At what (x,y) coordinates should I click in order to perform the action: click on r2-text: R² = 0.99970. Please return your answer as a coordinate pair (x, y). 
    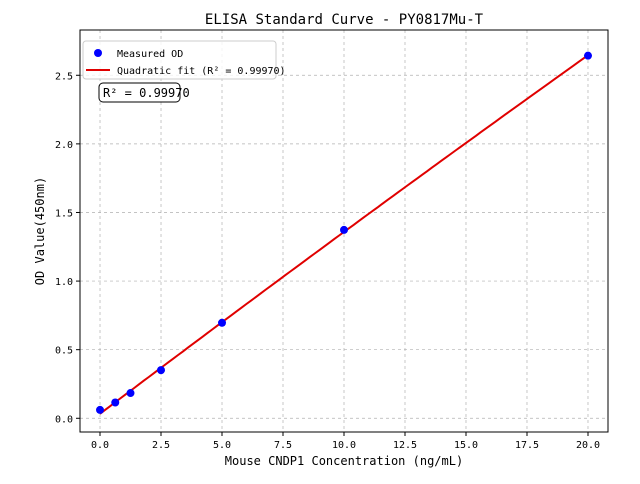
    Looking at the image, I should click on (146, 93).